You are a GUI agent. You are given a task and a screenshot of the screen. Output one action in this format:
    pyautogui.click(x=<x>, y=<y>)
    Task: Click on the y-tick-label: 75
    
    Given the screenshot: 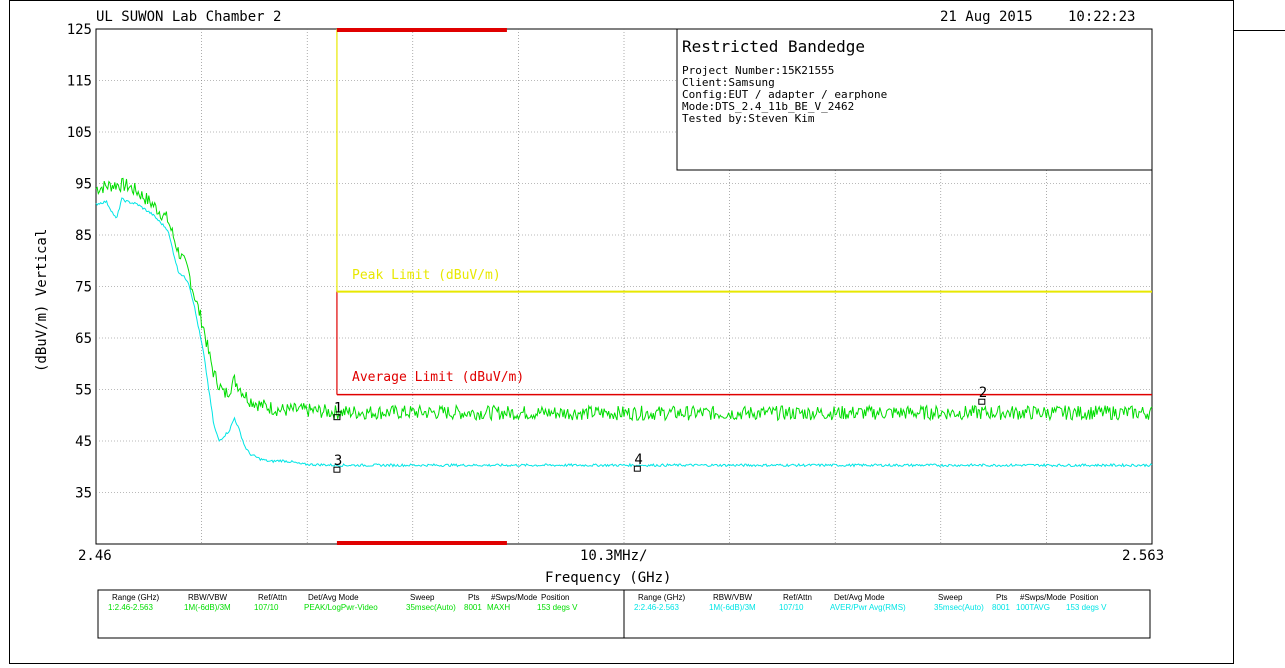 What is the action you would take?
    pyautogui.click(x=83, y=288)
    